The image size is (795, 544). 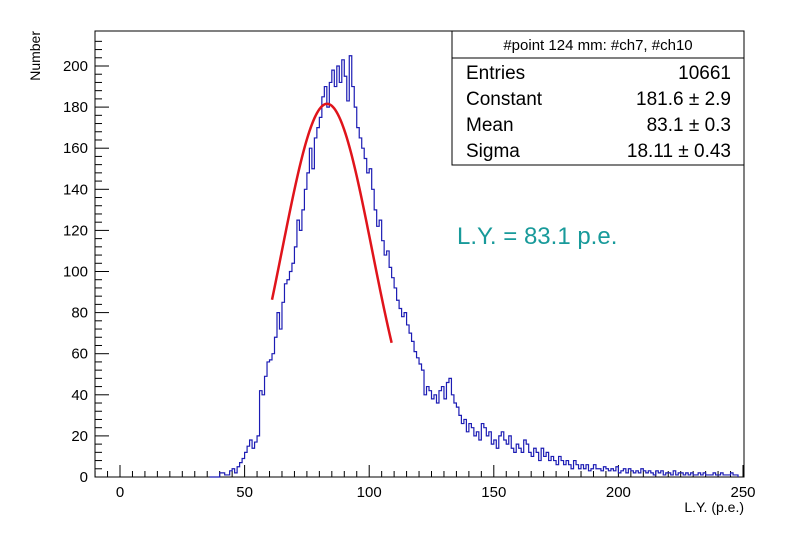 I want to click on stats-value-mean: 83.1 ± 0.3, so click(x=689, y=125).